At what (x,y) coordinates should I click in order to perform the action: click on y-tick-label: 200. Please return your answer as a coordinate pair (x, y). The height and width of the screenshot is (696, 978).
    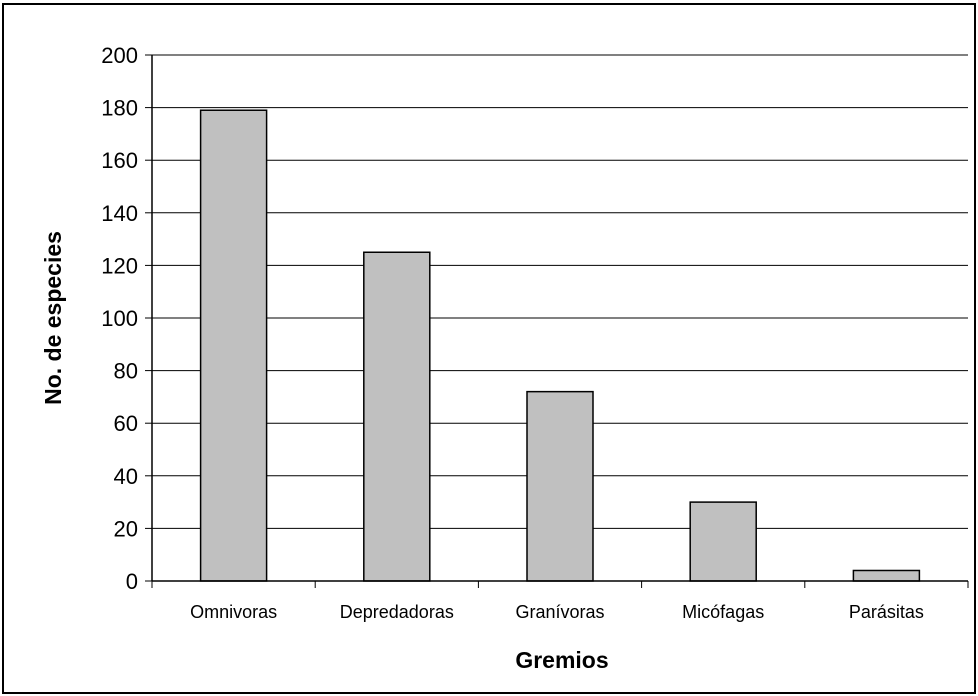
    Looking at the image, I should click on (119, 55).